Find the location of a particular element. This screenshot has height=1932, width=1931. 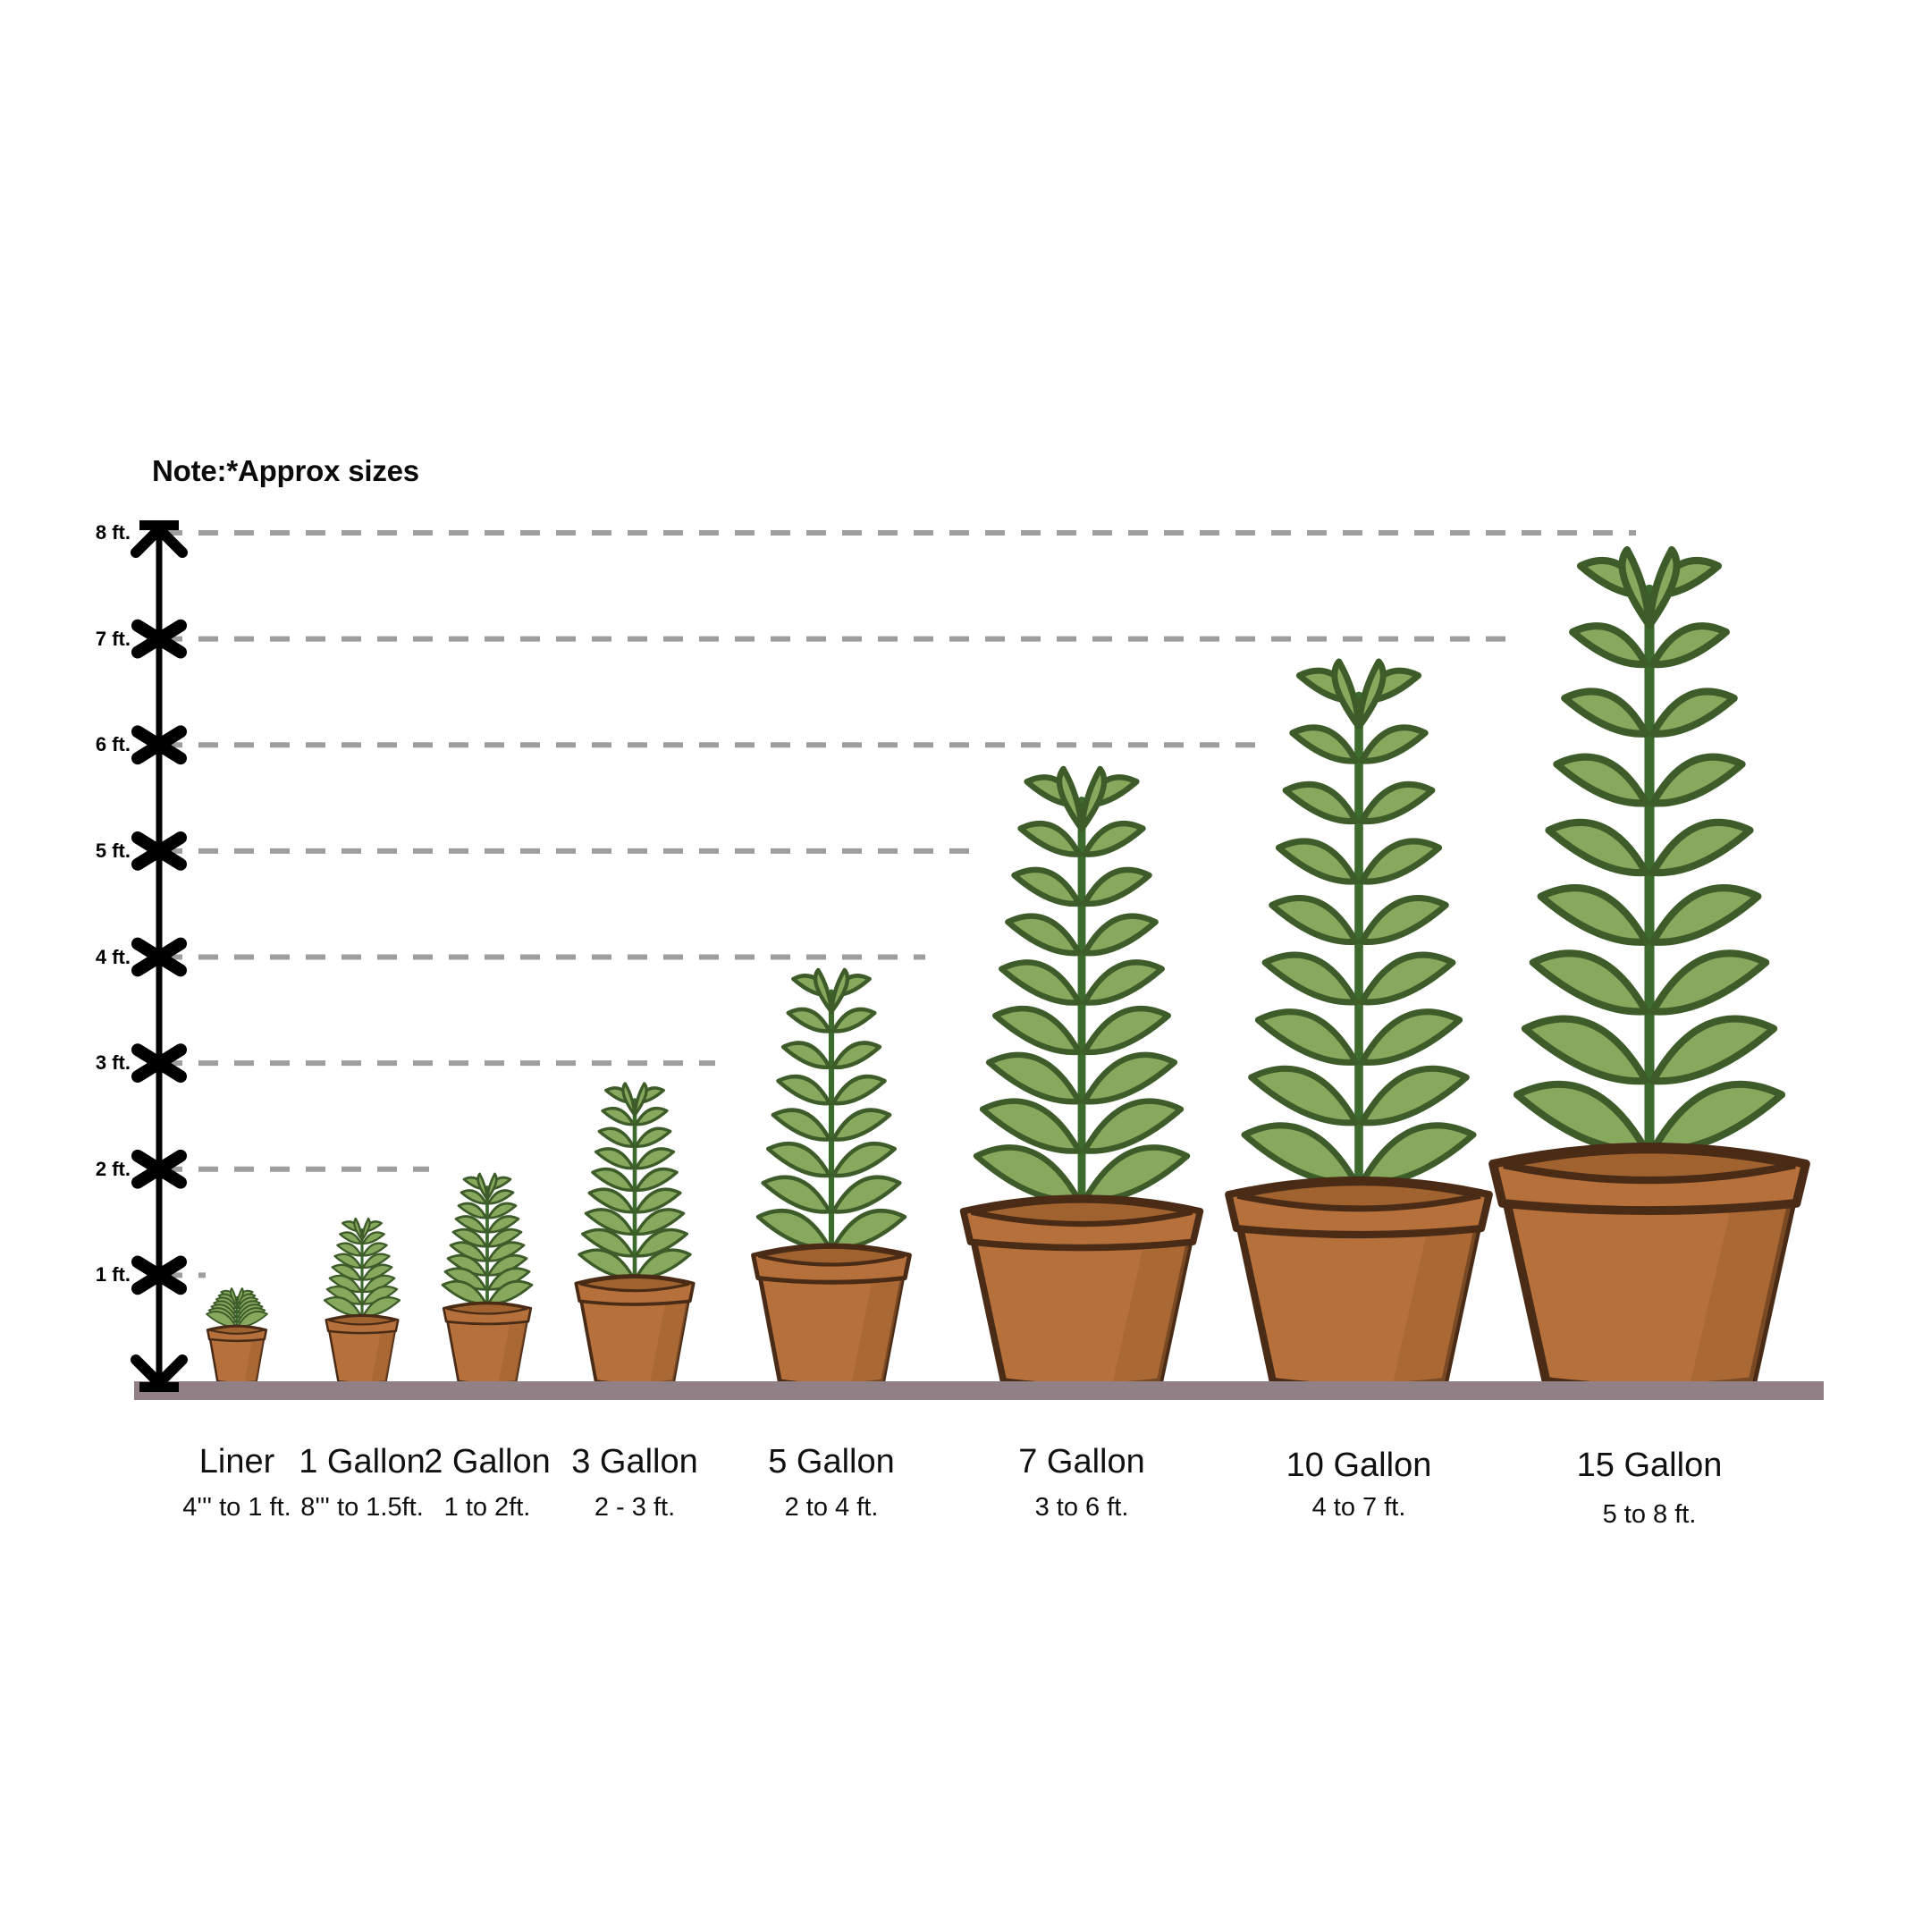

category-range-5-gallon: 2 to 4 ft. is located at coordinates (831, 1507).